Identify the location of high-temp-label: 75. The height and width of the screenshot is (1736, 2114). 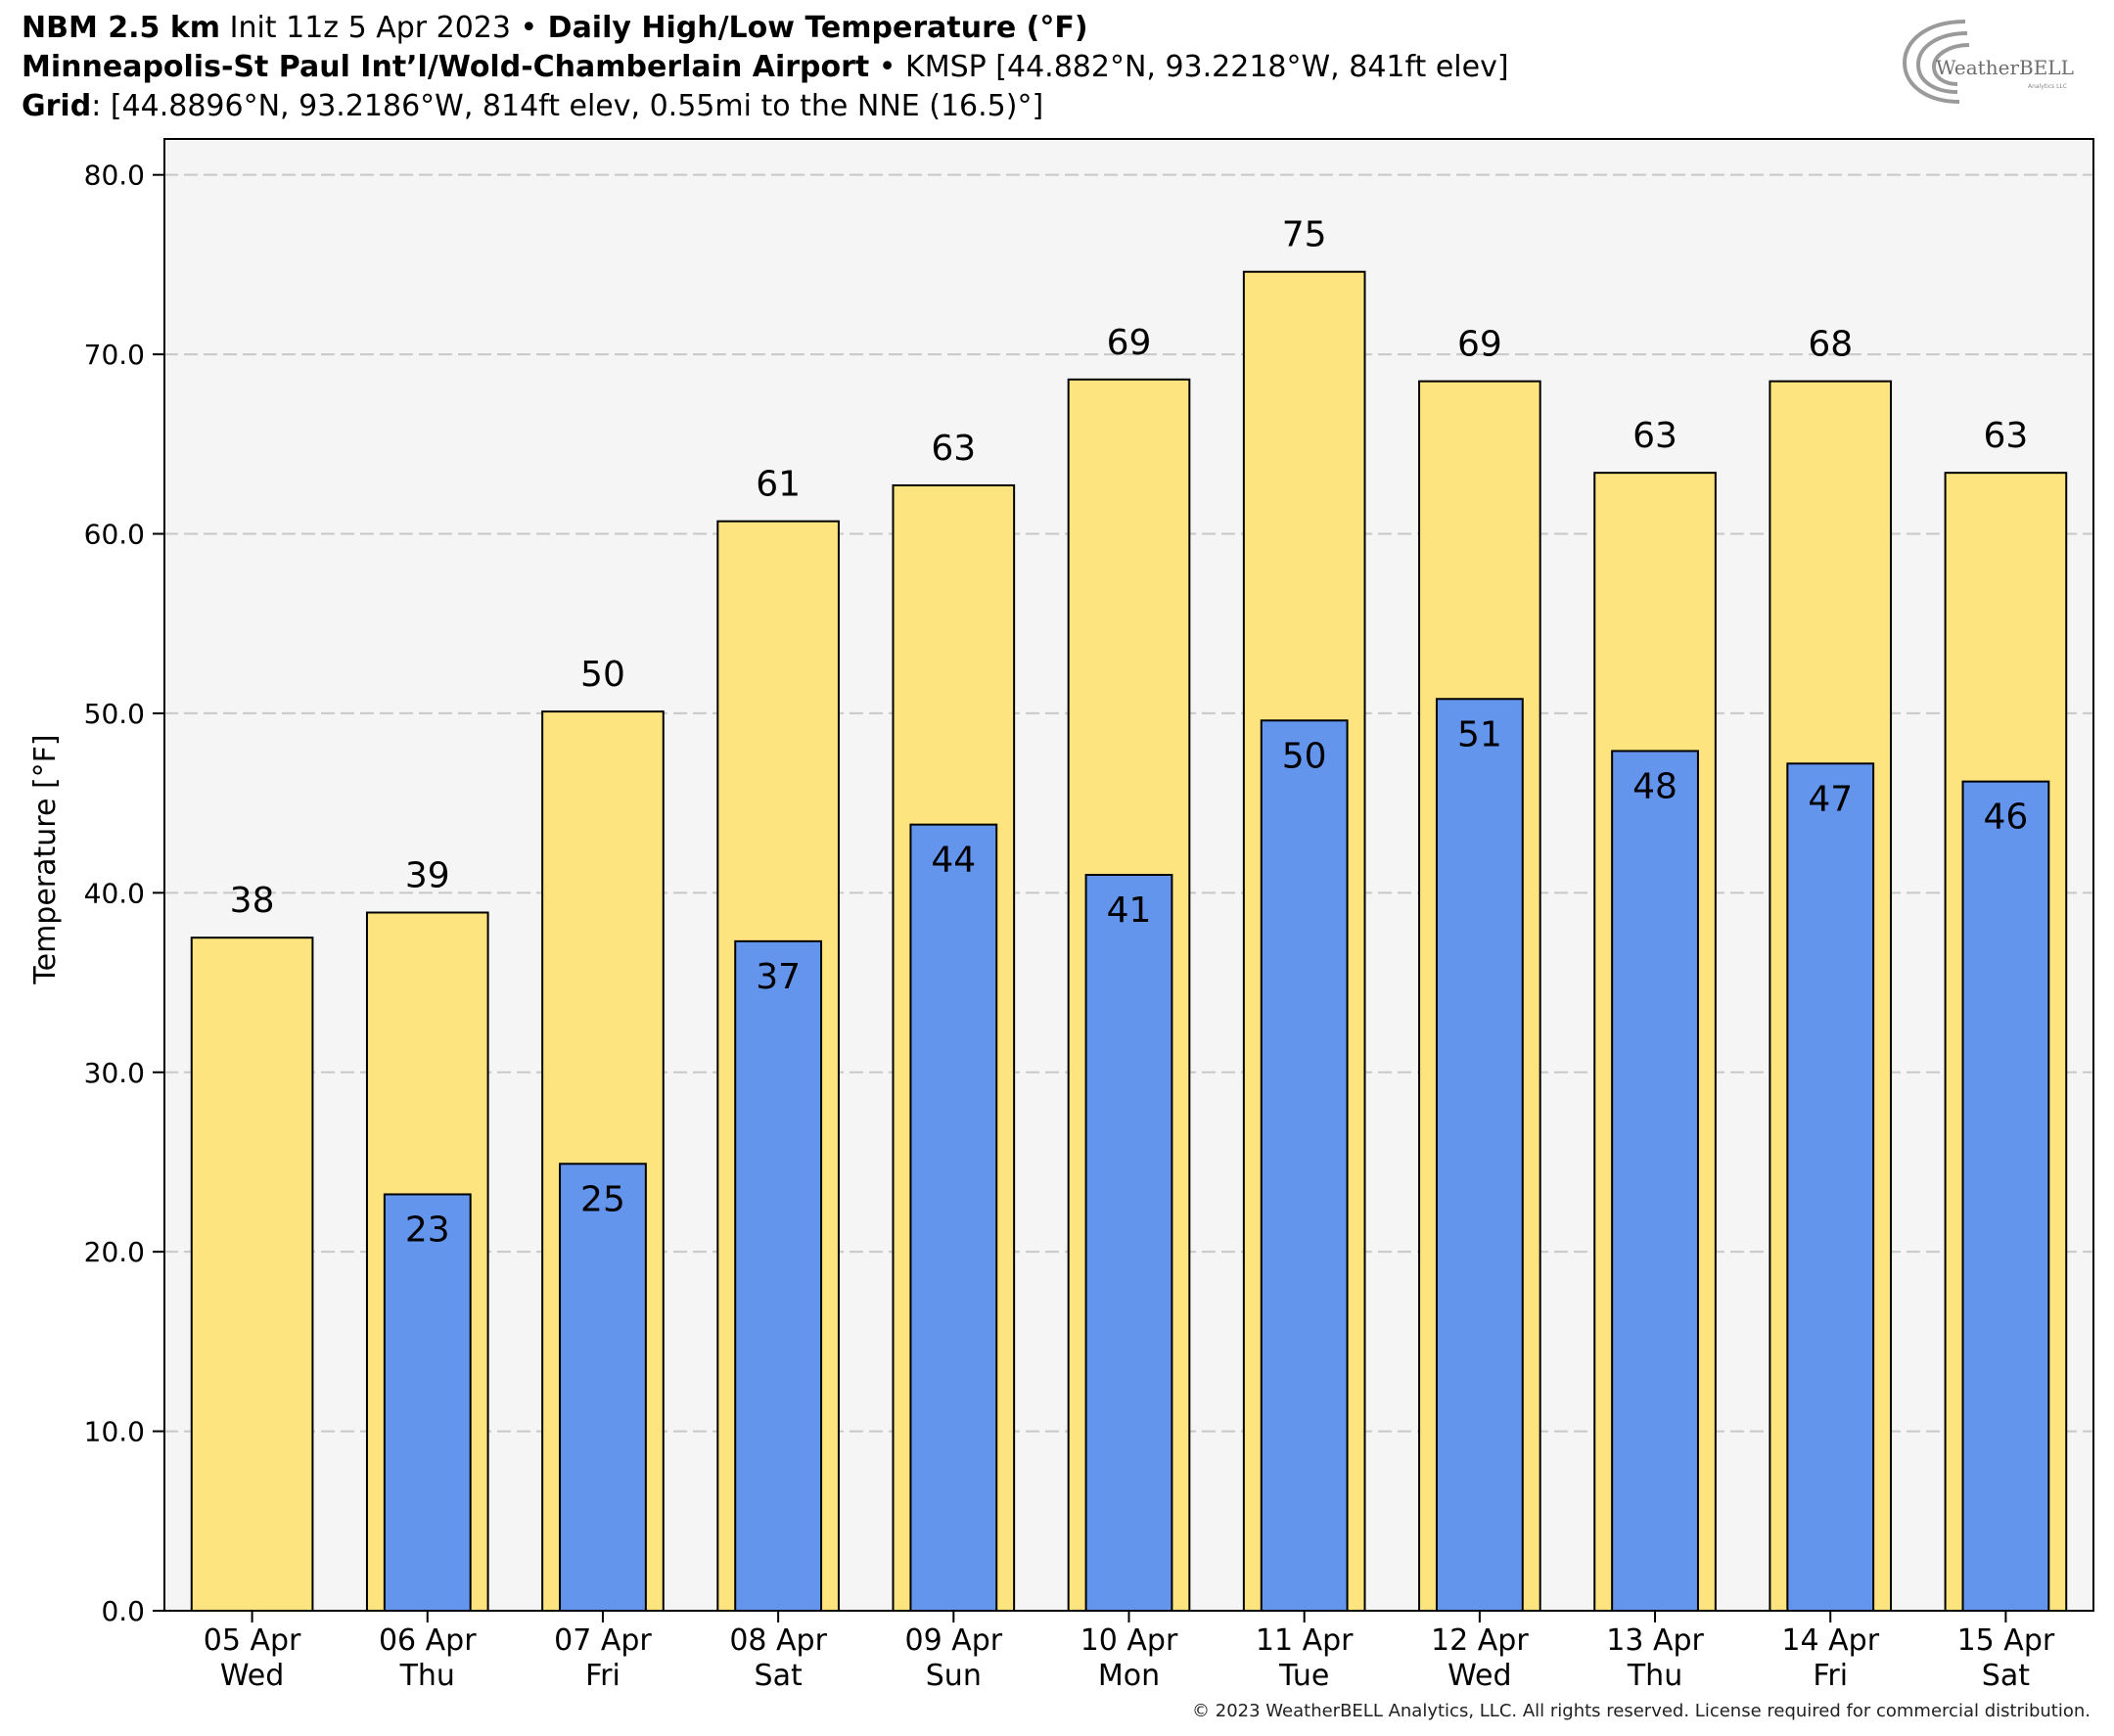
(1304, 235).